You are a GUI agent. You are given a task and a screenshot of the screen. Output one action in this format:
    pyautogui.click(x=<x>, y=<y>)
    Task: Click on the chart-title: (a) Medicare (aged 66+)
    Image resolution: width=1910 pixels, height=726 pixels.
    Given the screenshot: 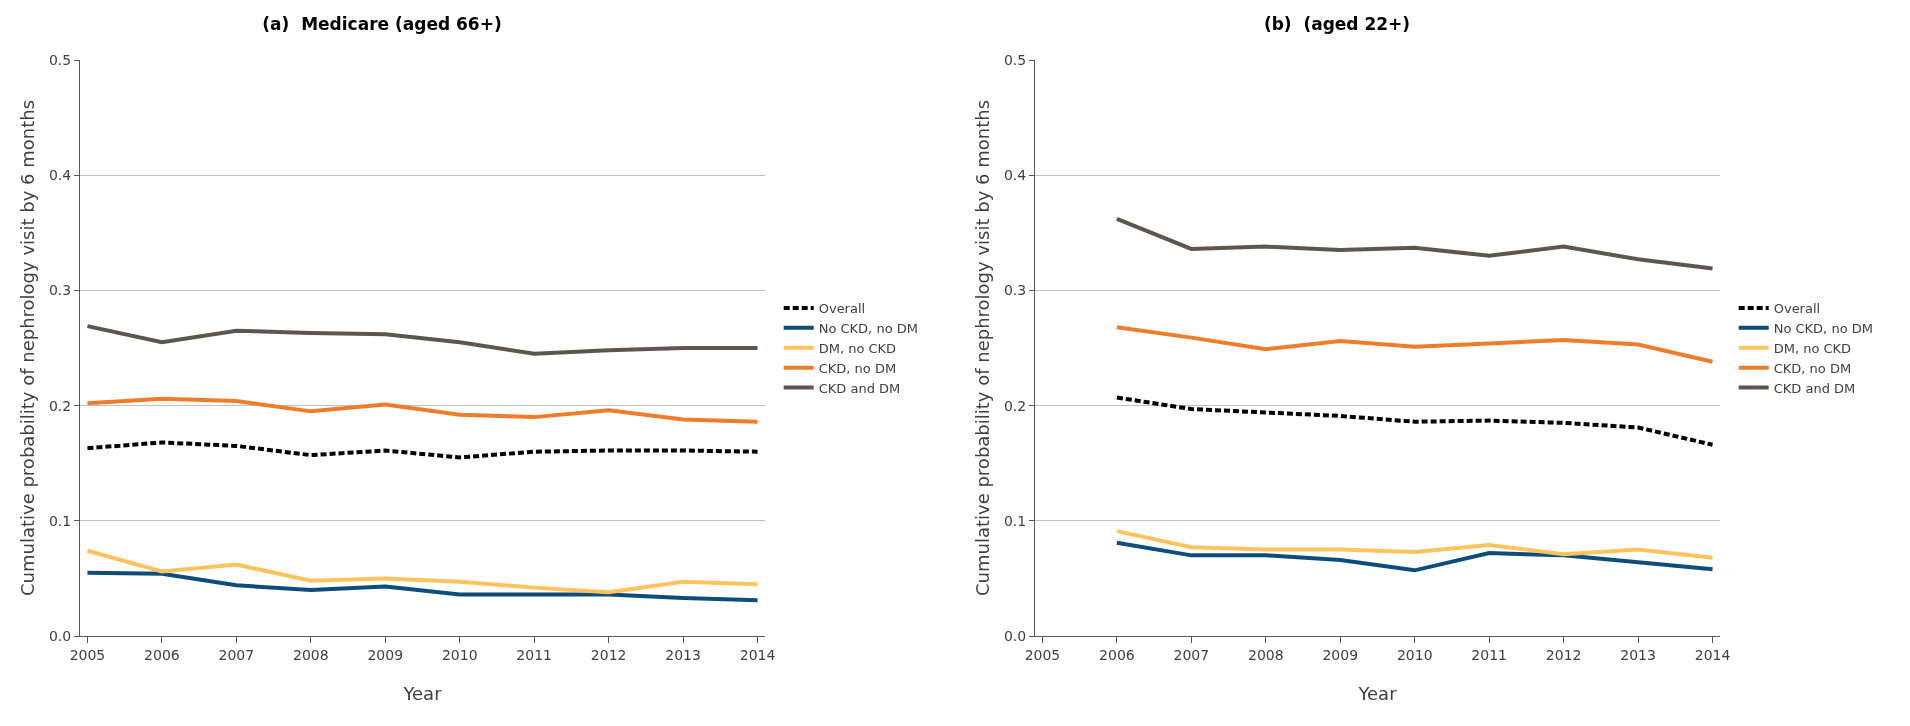 What is the action you would take?
    pyautogui.click(x=382, y=24)
    